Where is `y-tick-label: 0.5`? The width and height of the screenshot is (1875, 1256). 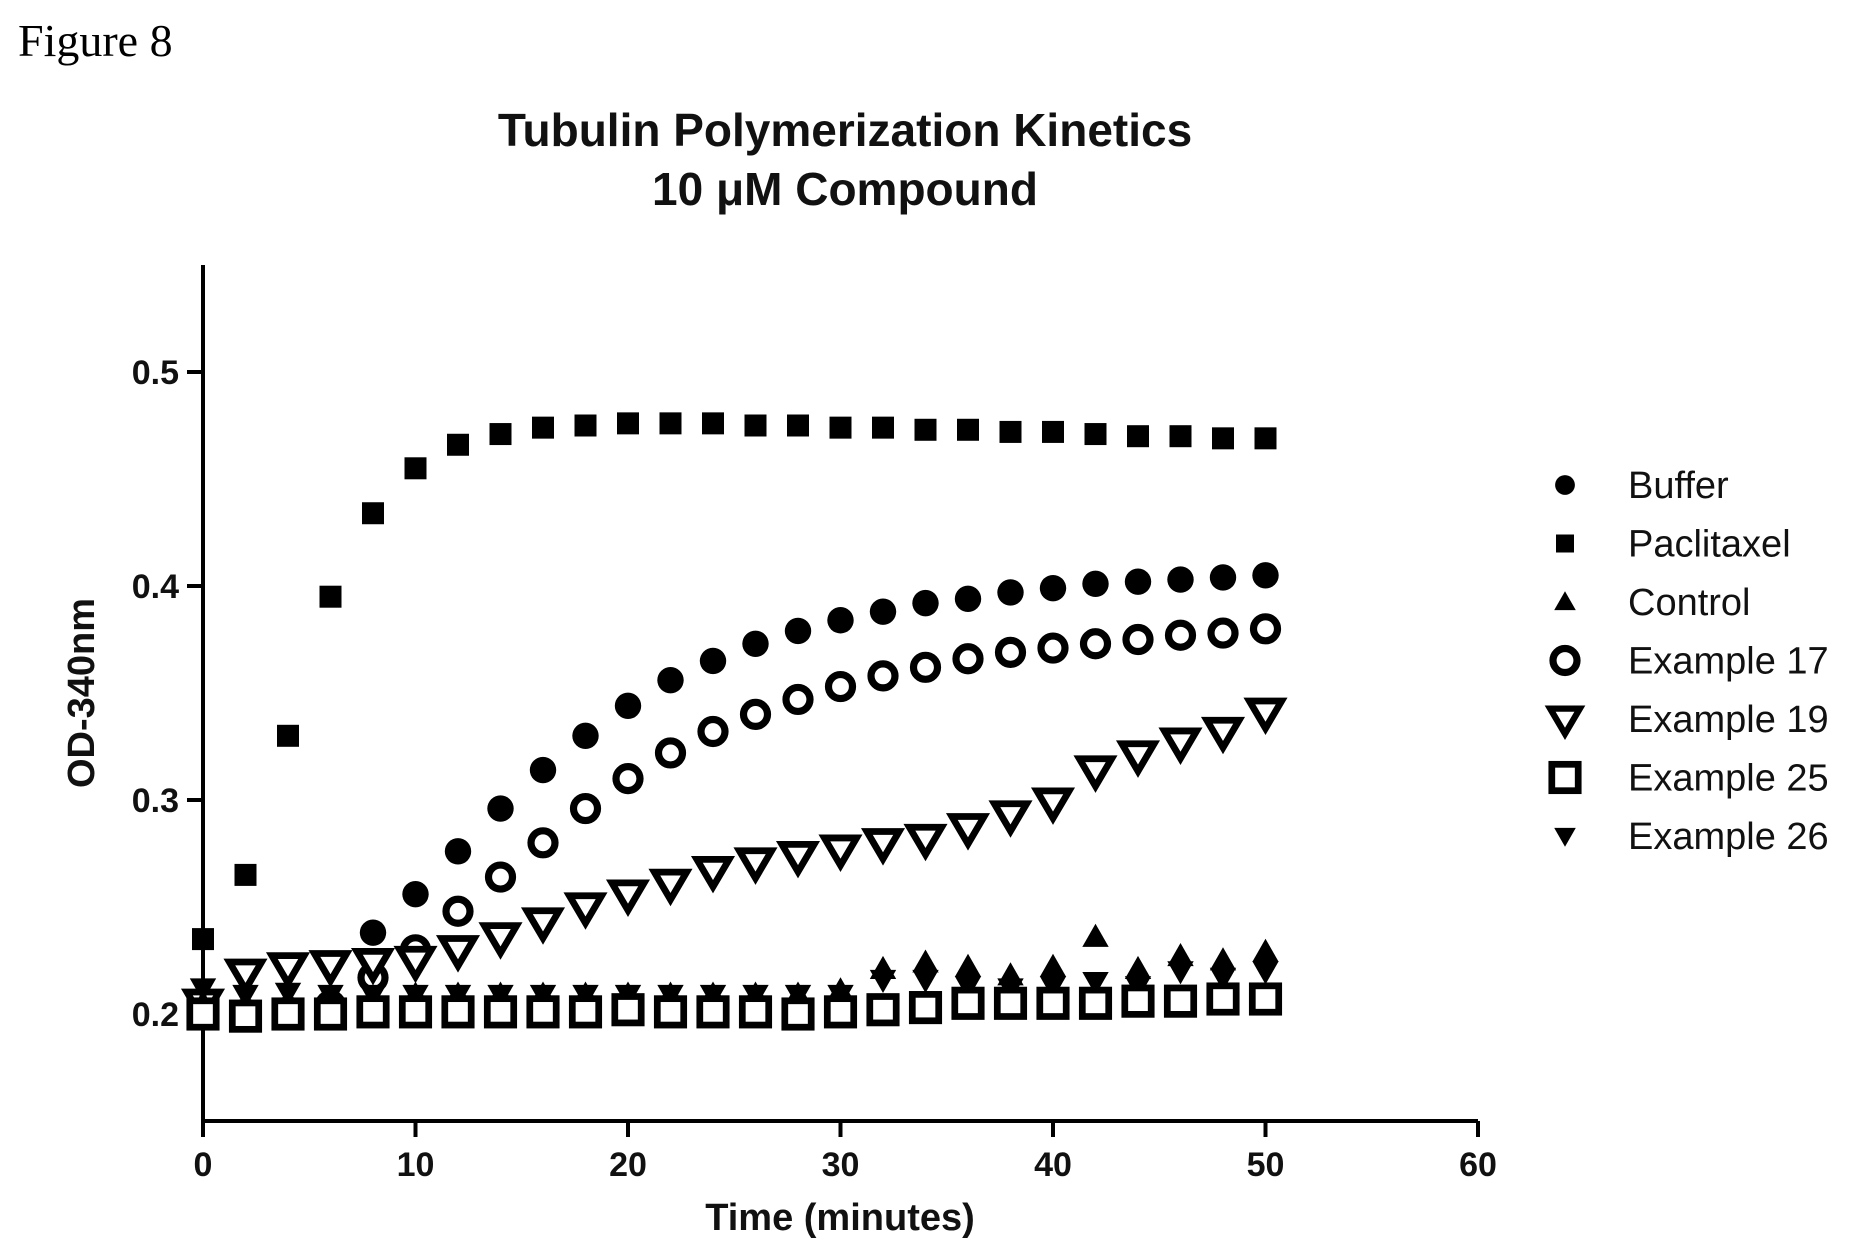 y-tick-label: 0.5 is located at coordinates (155, 373).